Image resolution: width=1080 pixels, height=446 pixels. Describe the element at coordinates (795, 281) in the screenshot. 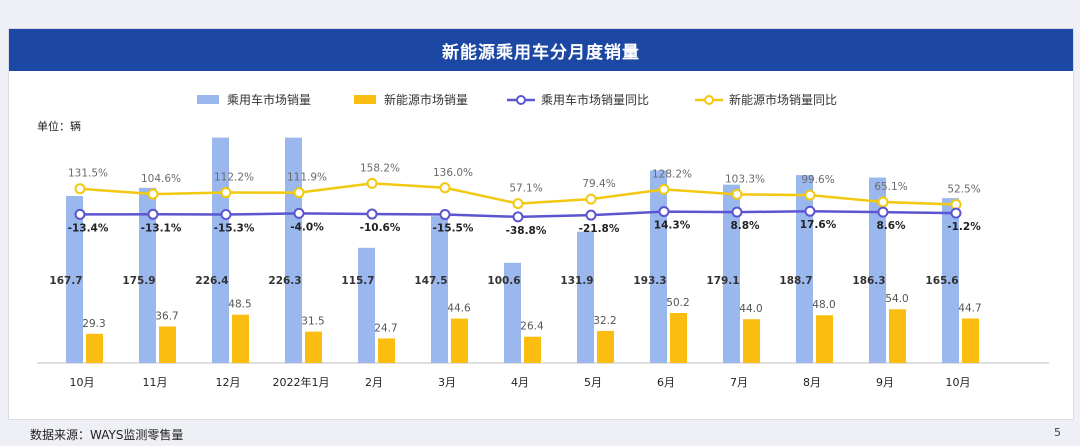

I see `bar-passenger-label-10: 188.7` at that location.